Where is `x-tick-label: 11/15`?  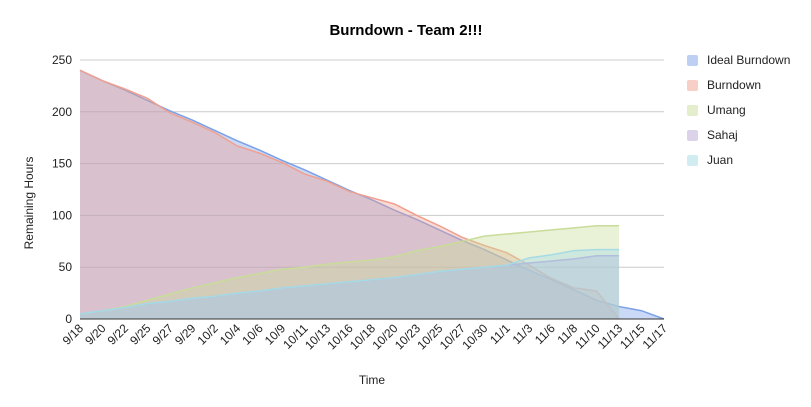
x-tick-label: 11/15 is located at coordinates (632, 336).